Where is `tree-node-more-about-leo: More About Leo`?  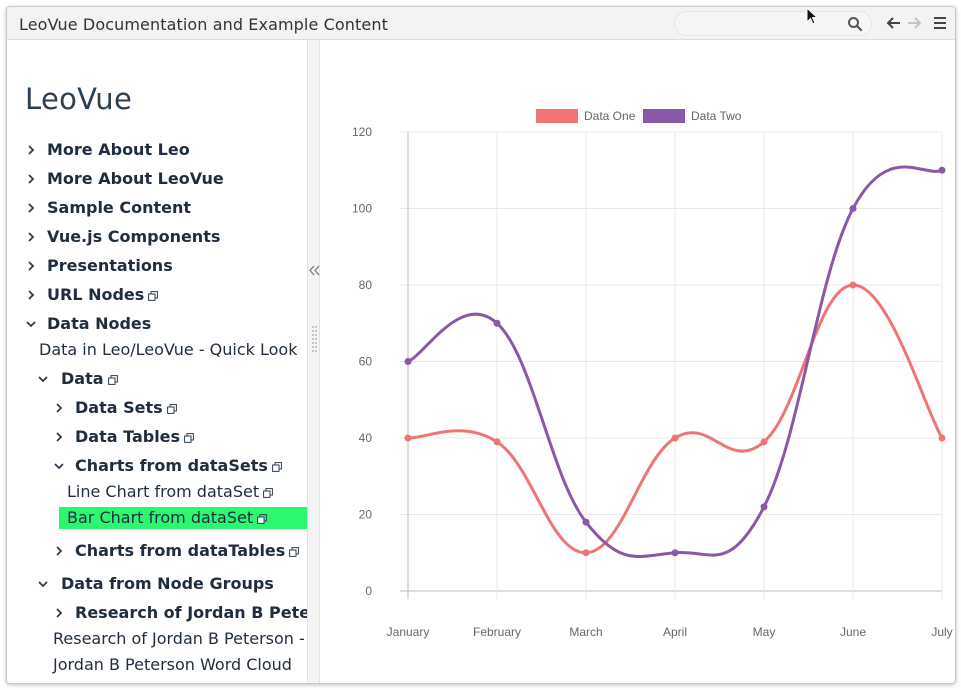
tree-node-more-about-leo: More About Leo is located at coordinates (118, 149).